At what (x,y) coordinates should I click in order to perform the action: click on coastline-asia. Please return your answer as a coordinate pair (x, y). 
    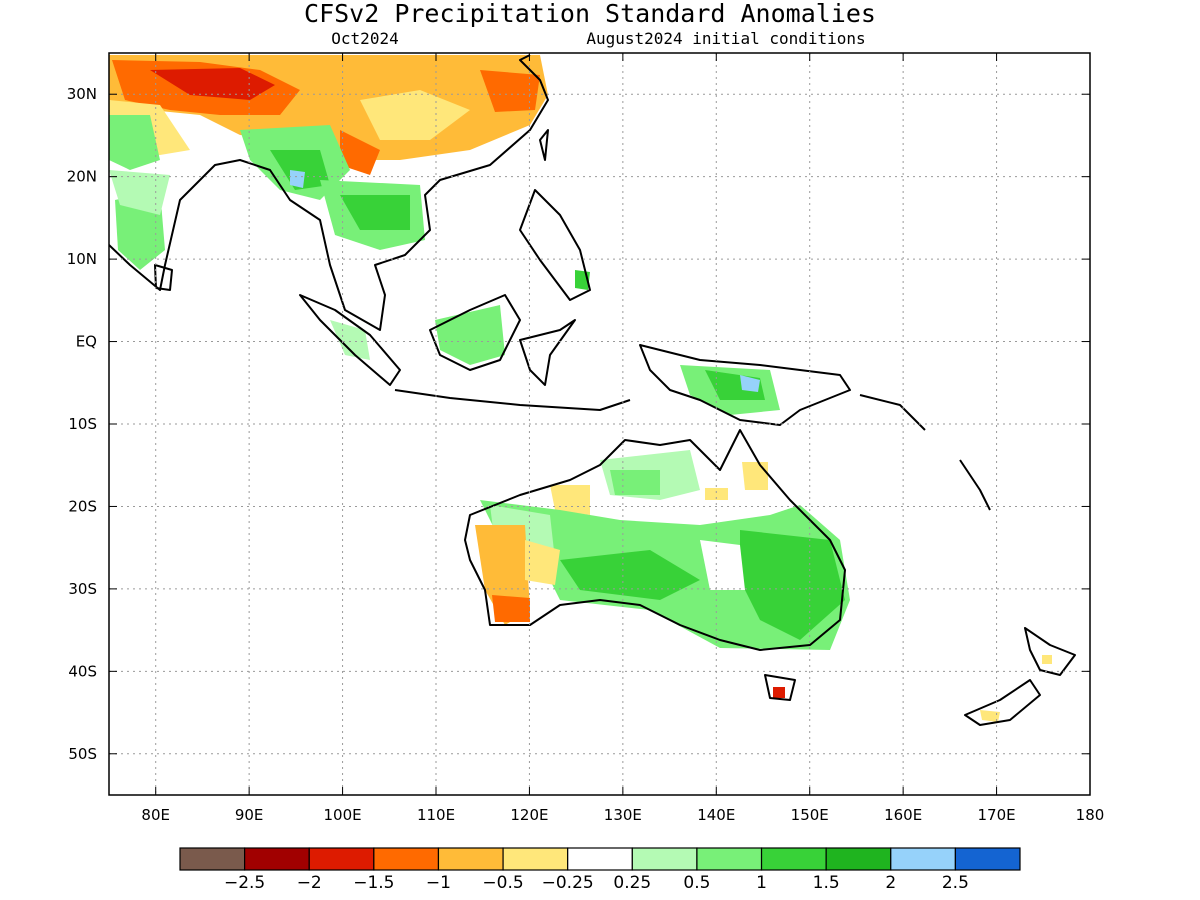
    Looking at the image, I should click on (329, 192).